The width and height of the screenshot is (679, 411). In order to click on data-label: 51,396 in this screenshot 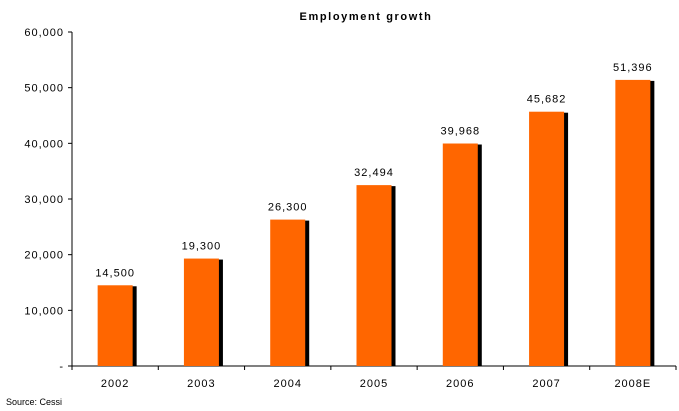, I will do `click(633, 68)`.